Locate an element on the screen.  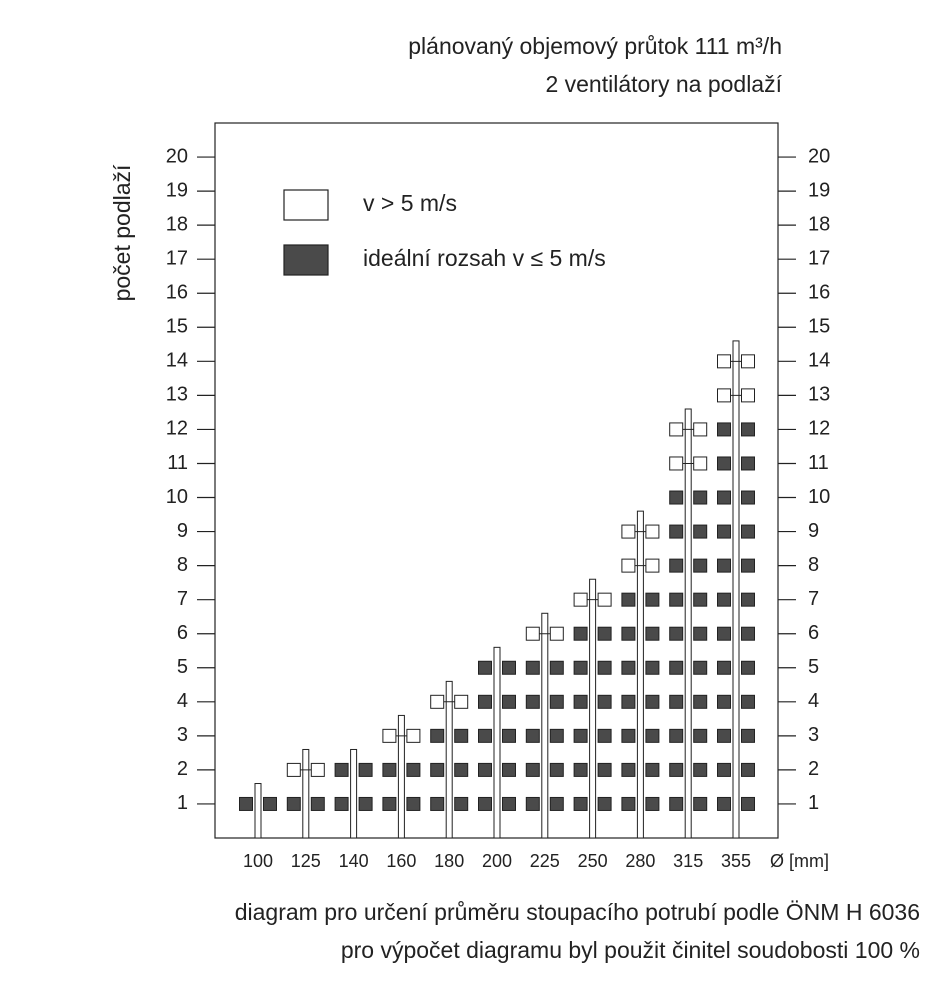
y-tick-label: 1 is located at coordinates (813, 803).